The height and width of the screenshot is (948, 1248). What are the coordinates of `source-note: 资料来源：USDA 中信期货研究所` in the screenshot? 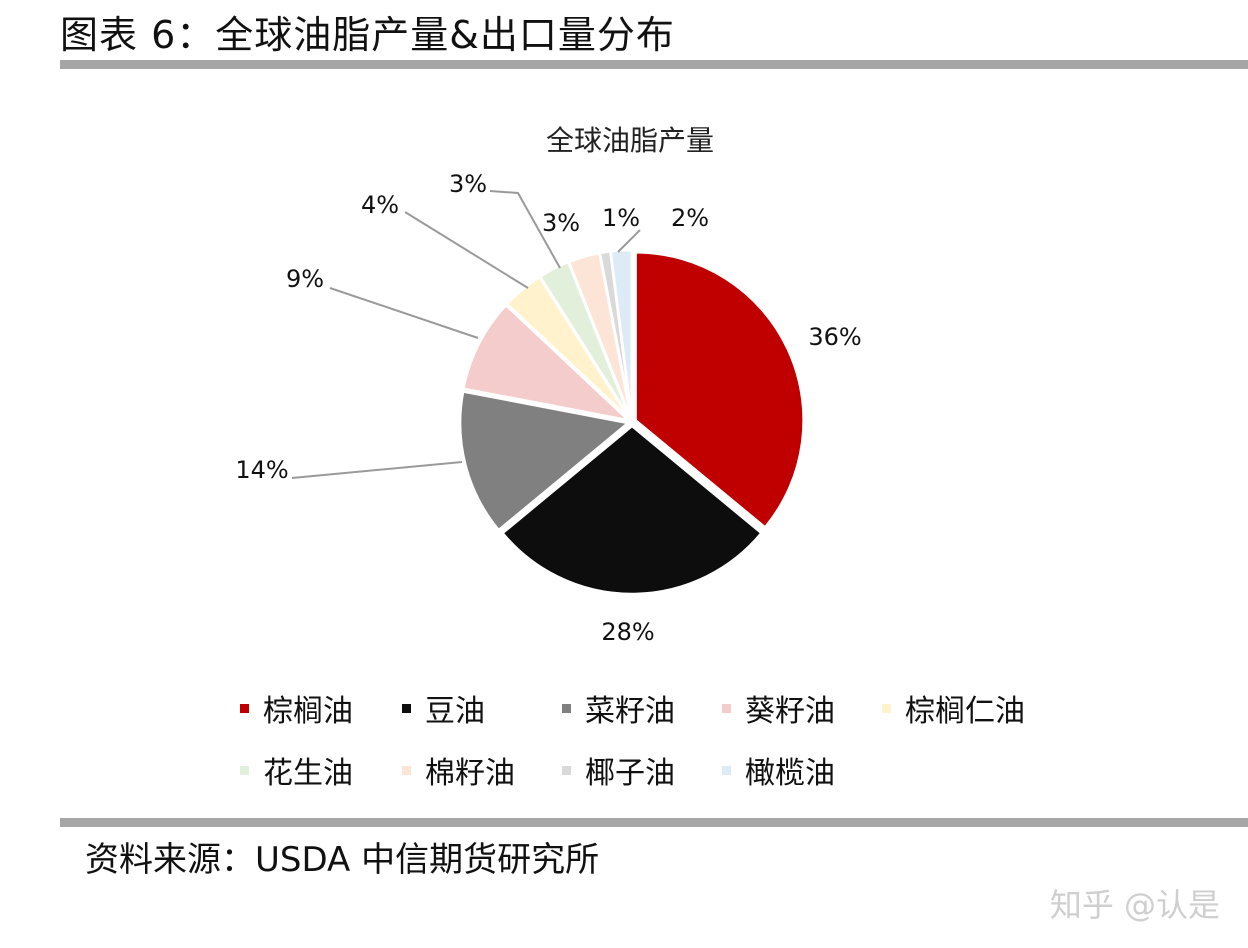 It's located at (342, 860).